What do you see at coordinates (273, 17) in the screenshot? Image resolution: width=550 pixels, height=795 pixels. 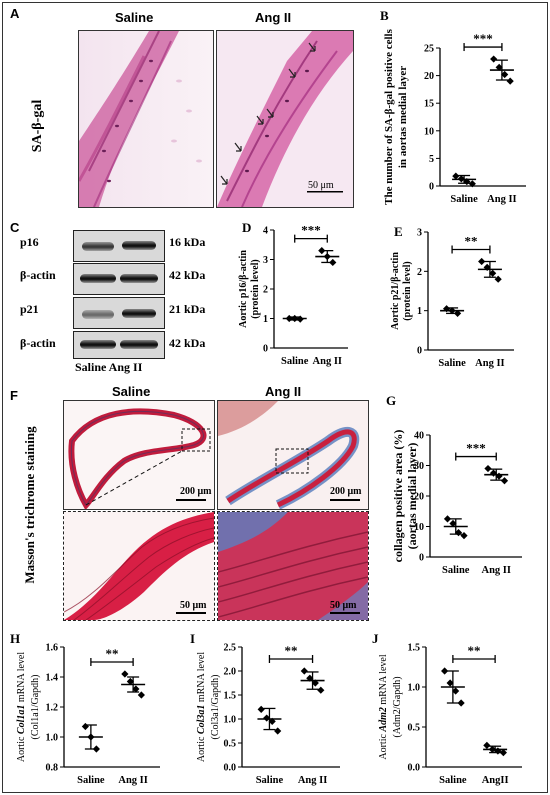 I see `panel-a-angii-header: Ang II` at bounding box center [273, 17].